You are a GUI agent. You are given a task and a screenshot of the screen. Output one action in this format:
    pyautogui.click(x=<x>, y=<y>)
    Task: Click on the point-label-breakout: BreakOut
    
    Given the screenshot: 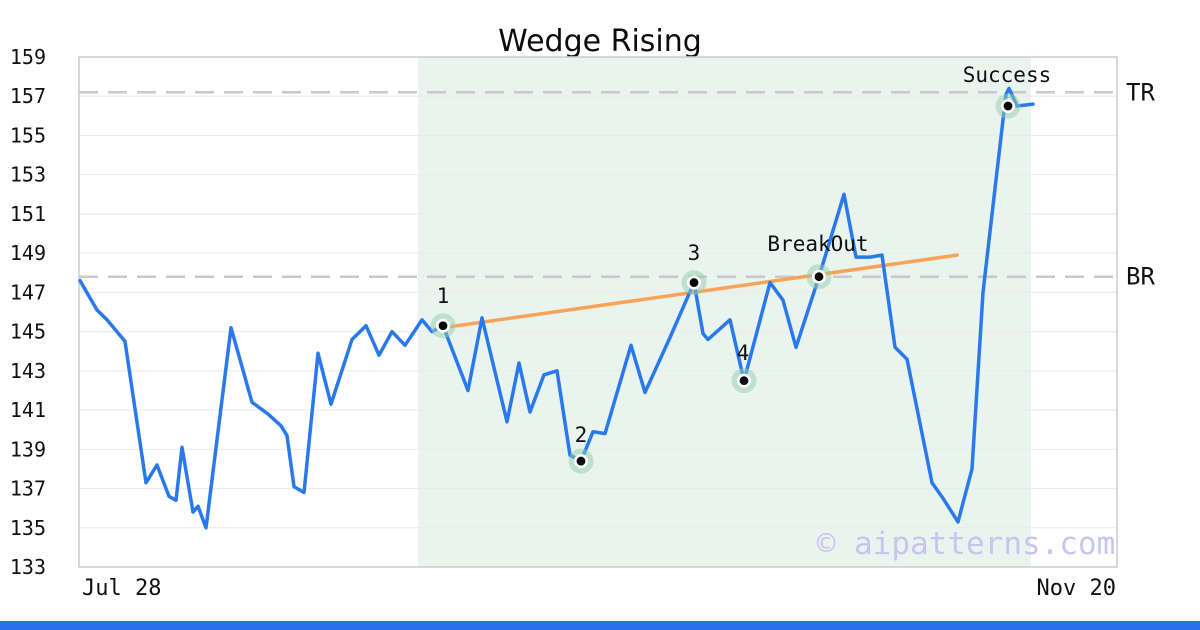 What is the action you would take?
    pyautogui.click(x=817, y=244)
    